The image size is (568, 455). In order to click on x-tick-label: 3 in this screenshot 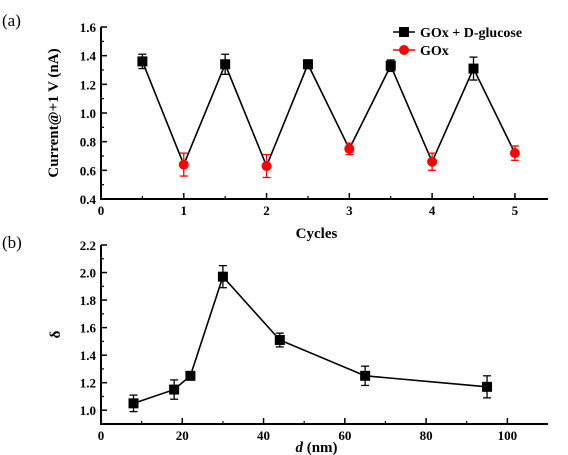, I will do `click(349, 210)`.